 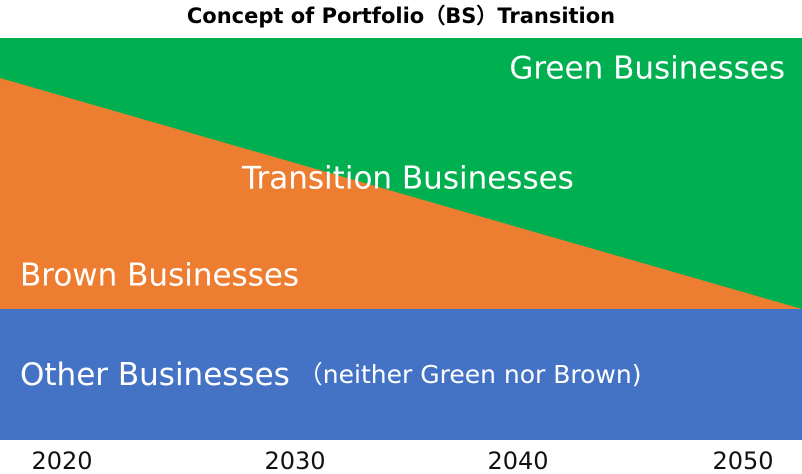 What do you see at coordinates (159, 276) in the screenshot?
I see `brown-label: Brown Businesses` at bounding box center [159, 276].